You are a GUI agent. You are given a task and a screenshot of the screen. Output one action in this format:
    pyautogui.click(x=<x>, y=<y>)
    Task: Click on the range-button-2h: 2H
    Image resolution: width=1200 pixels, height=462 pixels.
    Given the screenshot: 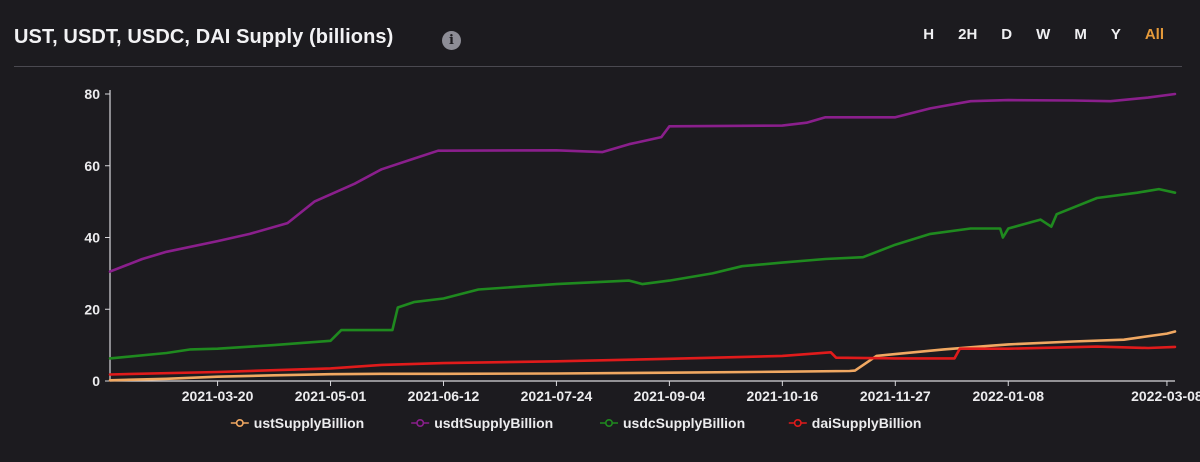 What is the action you would take?
    pyautogui.click(x=968, y=34)
    